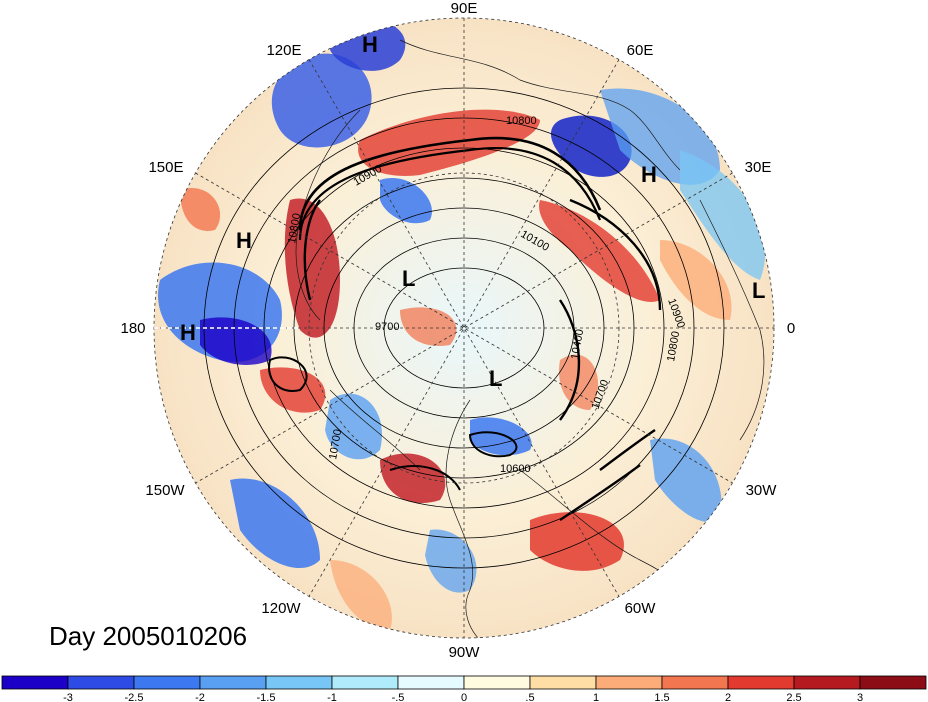  Describe the element at coordinates (793, 697) in the screenshot. I see `colorbar-tick-label: 2.5` at that location.